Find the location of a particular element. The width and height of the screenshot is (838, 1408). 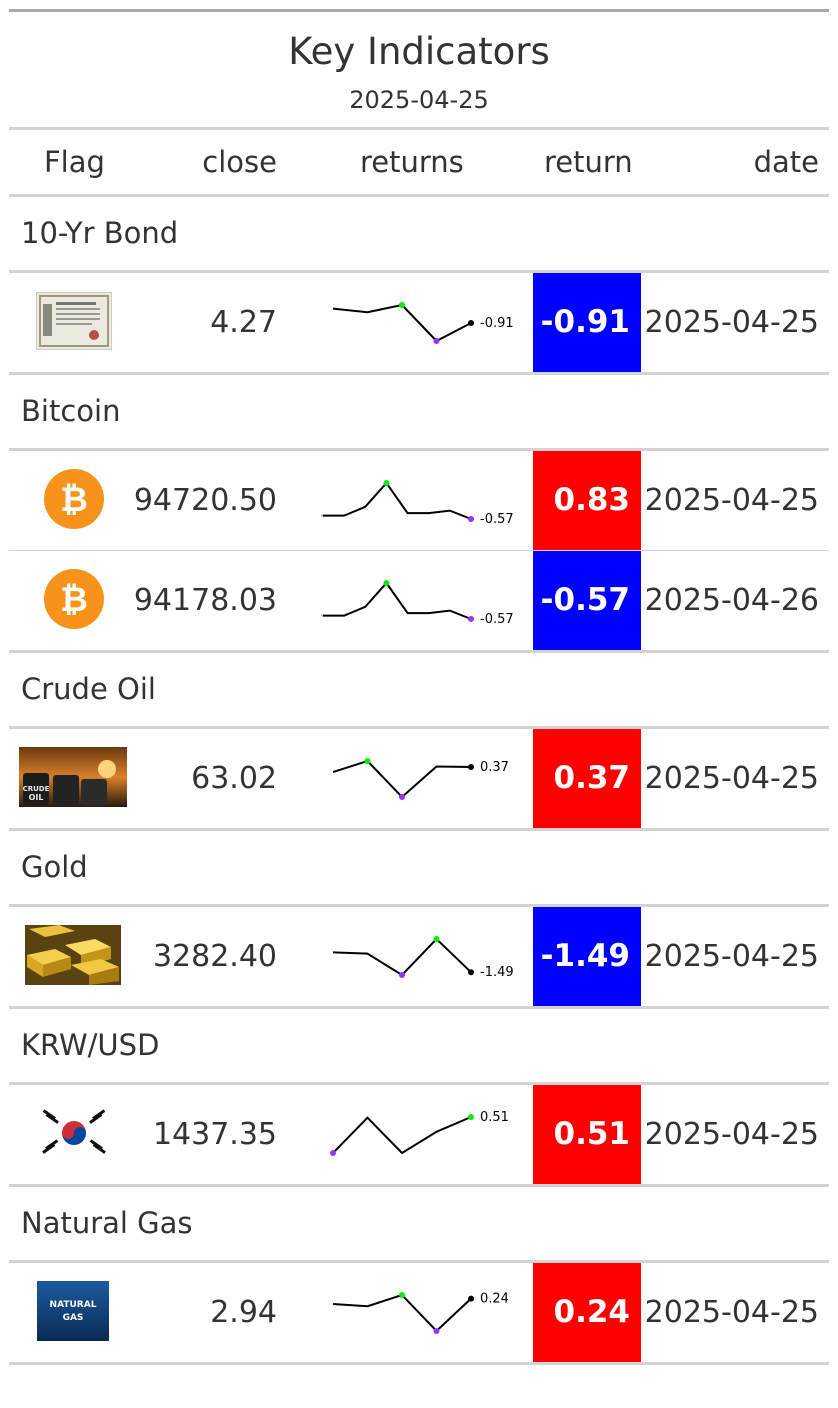

group-header: Natural Gas is located at coordinates (419, 1223).